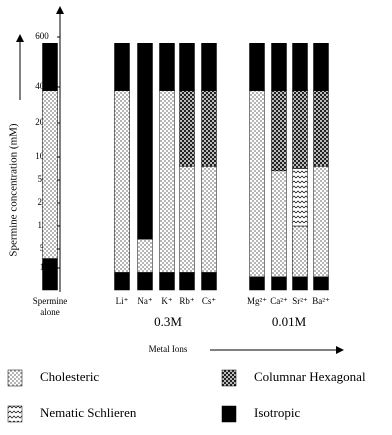  What do you see at coordinates (14, 190) in the screenshot?
I see `y-axis-label: Spermine concentration (mM)` at bounding box center [14, 190].